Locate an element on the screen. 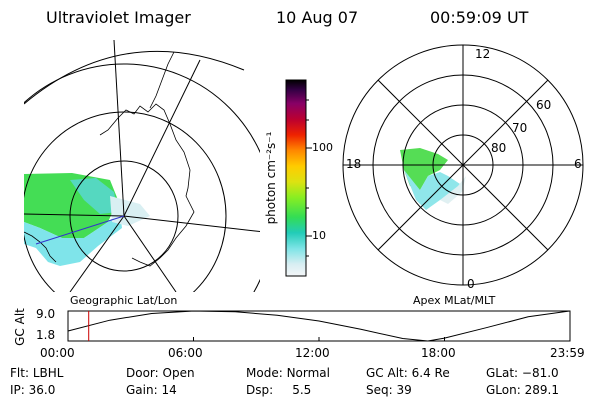  polar-emission-green is located at coordinates (424, 169).